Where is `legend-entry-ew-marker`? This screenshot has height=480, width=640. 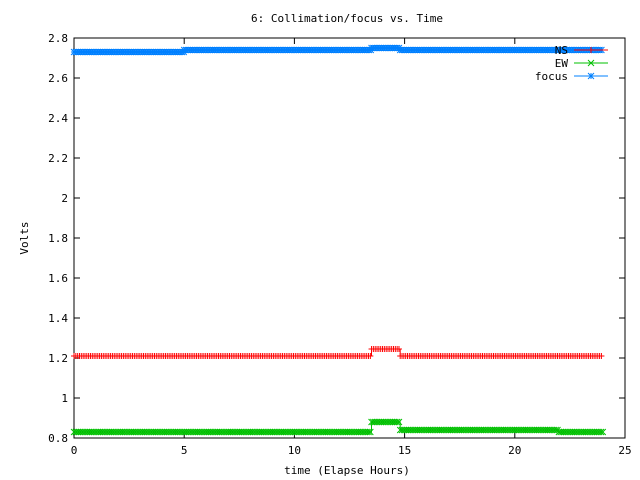 legend-entry-ew-marker is located at coordinates (591, 63).